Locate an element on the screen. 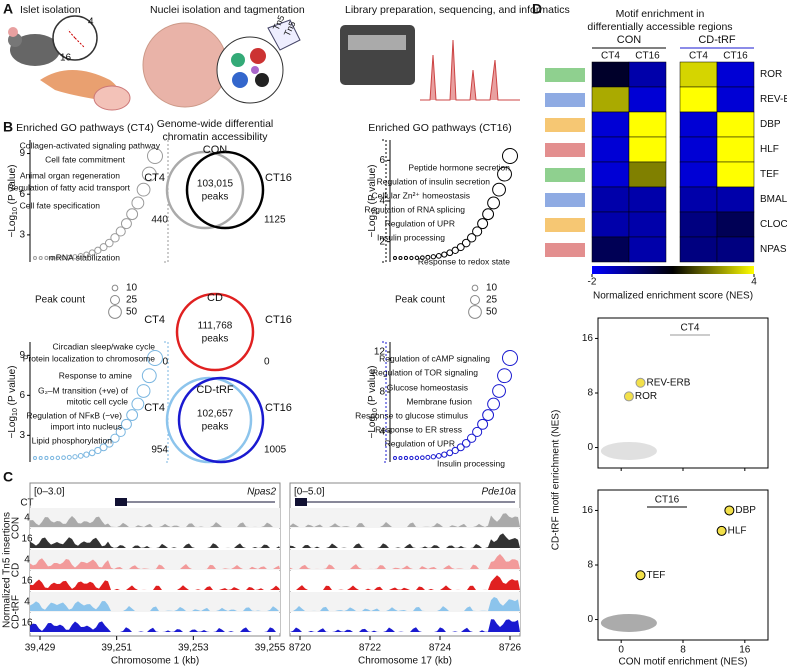  clock-label: 16 is located at coordinates (66, 58).